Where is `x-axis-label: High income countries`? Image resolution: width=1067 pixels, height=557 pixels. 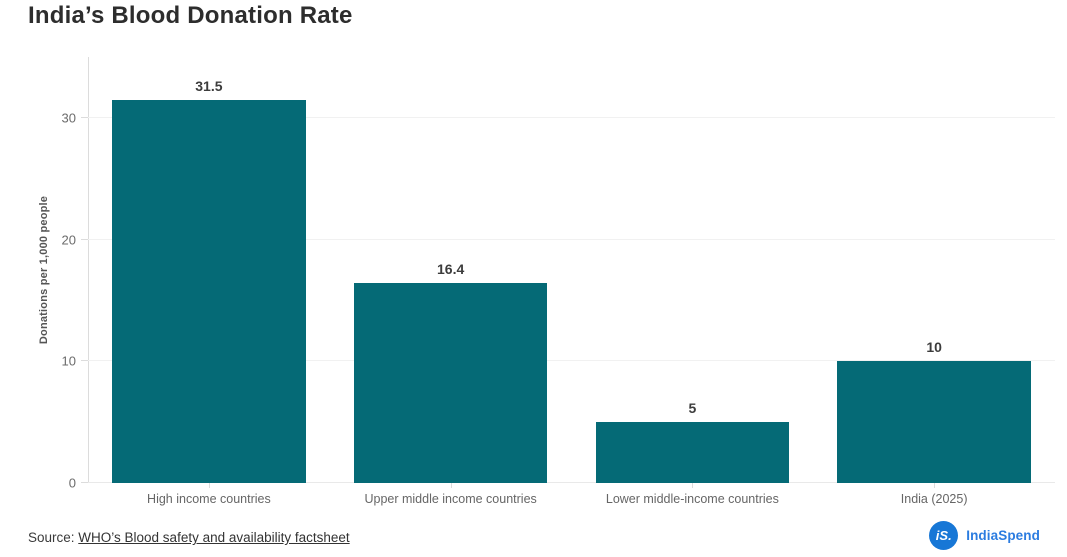 x-axis-label: High income countries is located at coordinates (209, 499).